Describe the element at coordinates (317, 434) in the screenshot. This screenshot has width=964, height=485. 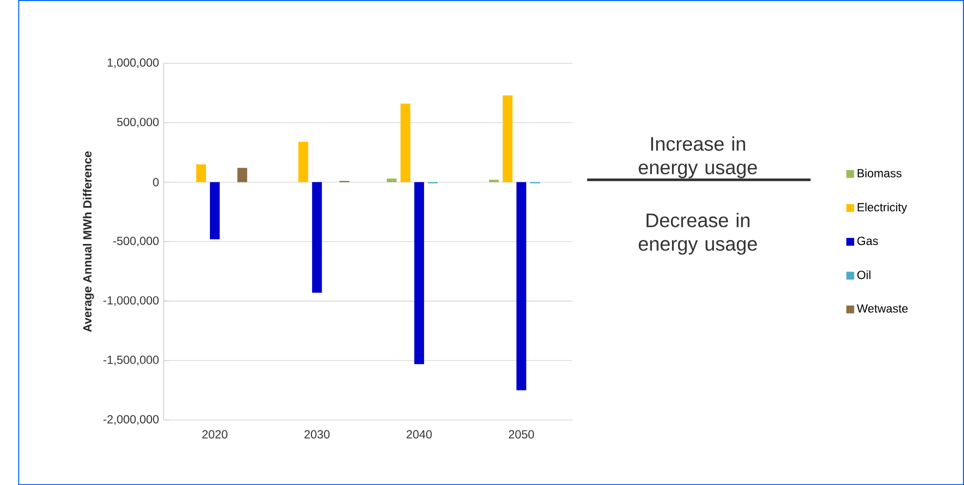
I see `x-tick-label: 2030` at that location.